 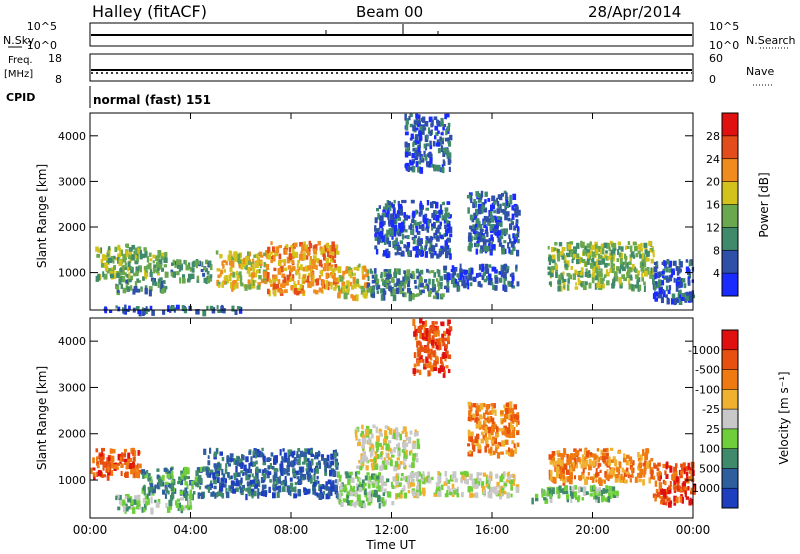 What do you see at coordinates (730, 284) in the screenshot?
I see `power-colorbar-swatch` at bounding box center [730, 284].